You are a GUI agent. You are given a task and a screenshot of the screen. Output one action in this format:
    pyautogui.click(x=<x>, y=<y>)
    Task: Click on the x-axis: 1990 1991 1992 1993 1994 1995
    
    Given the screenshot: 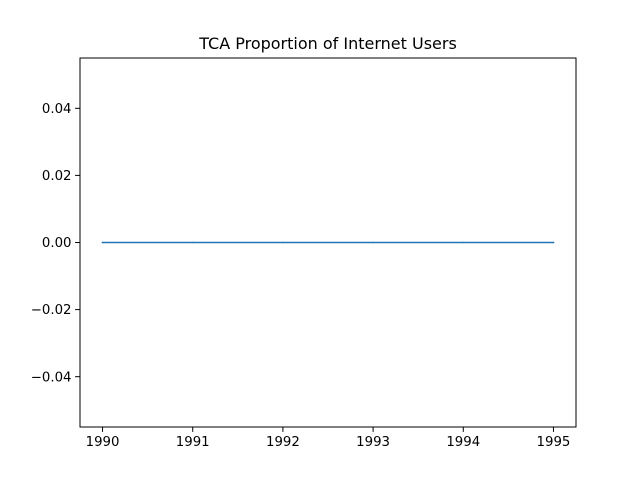 What is the action you would take?
    pyautogui.click(x=328, y=438)
    